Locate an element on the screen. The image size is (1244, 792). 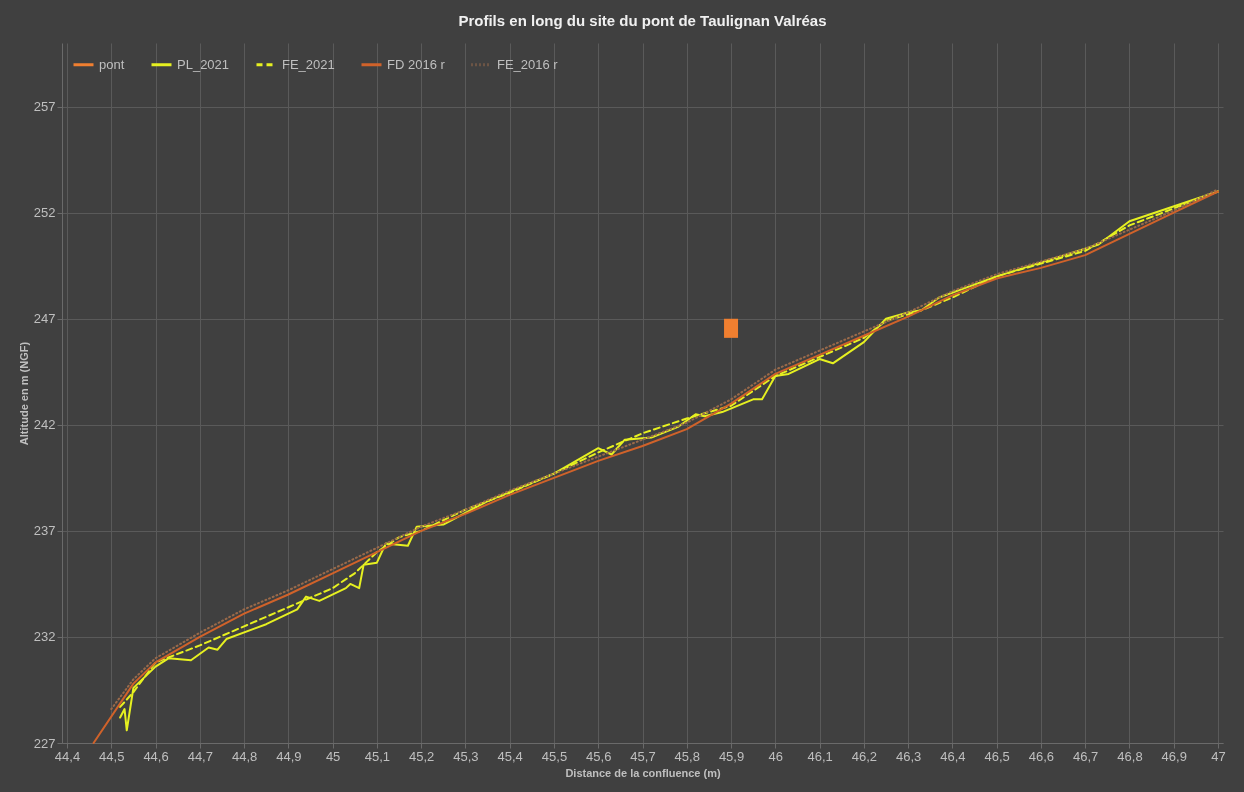
y-tick-label: 227 is located at coordinates (44, 743).